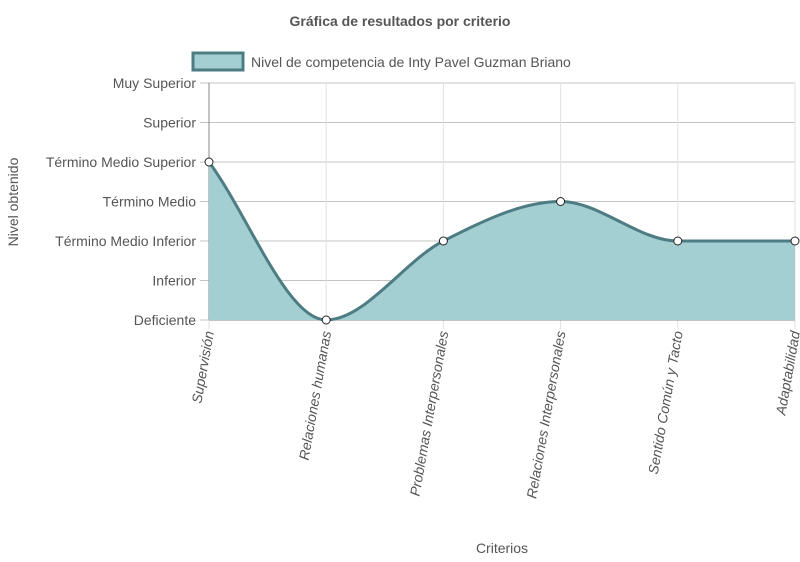 The height and width of the screenshot is (562, 800). I want to click on x-tick-label: Adaptabilidad, so click(786, 373).